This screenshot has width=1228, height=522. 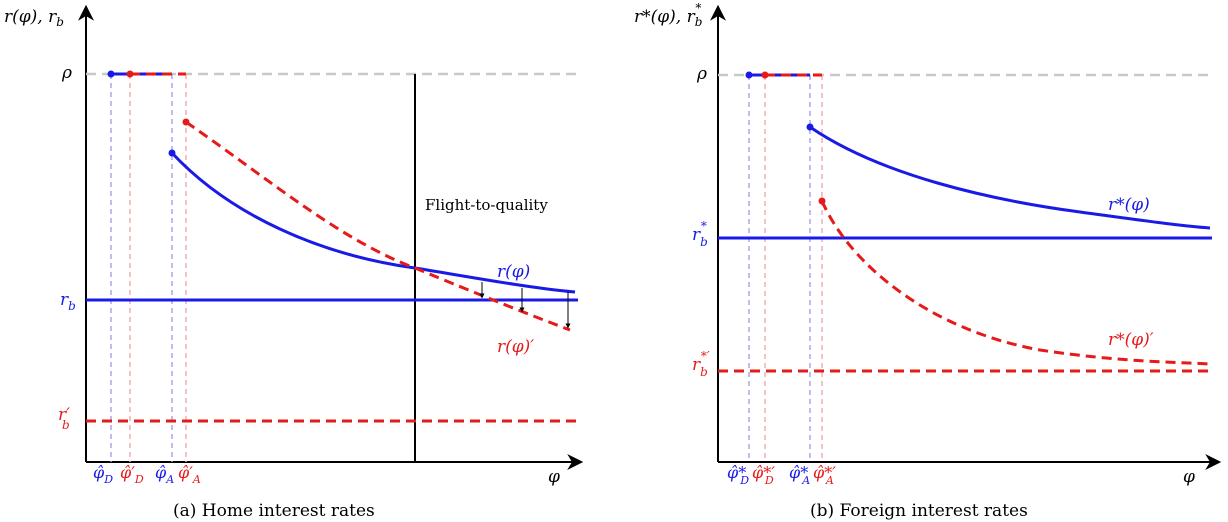 What do you see at coordinates (513, 272) in the screenshot?
I see `panel-a-curve-blue-label: r(φ)` at bounding box center [513, 272].